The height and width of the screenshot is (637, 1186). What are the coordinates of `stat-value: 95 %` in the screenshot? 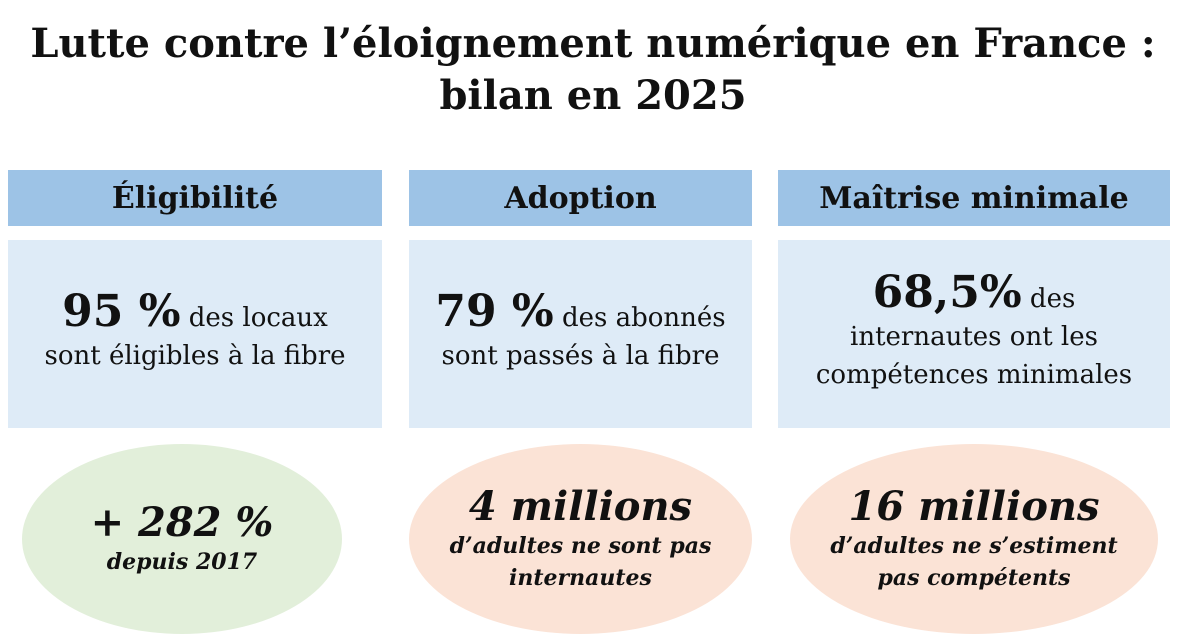 It's located at (121, 311).